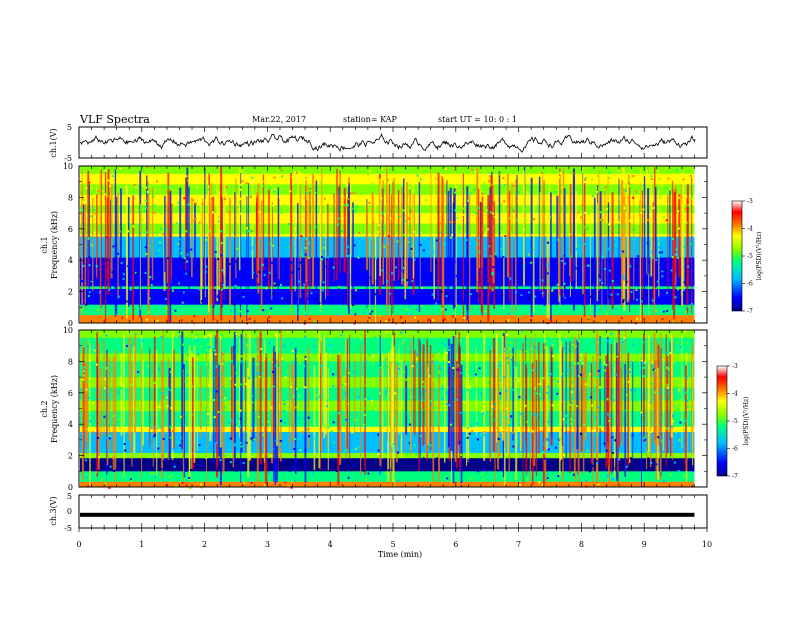 Image resolution: width=792 pixels, height=617 pixels. What do you see at coordinates (378, 512) in the screenshot?
I see `ch3-waveform-panel: 5 0 -5 ch.3(V)` at bounding box center [378, 512].